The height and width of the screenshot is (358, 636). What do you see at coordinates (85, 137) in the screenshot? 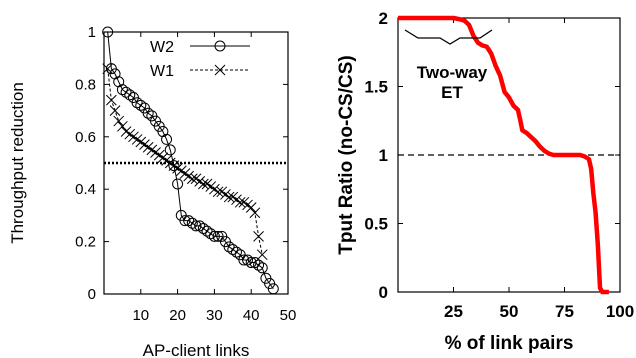
I see `y-tick-label: 0.6` at bounding box center [85, 137].